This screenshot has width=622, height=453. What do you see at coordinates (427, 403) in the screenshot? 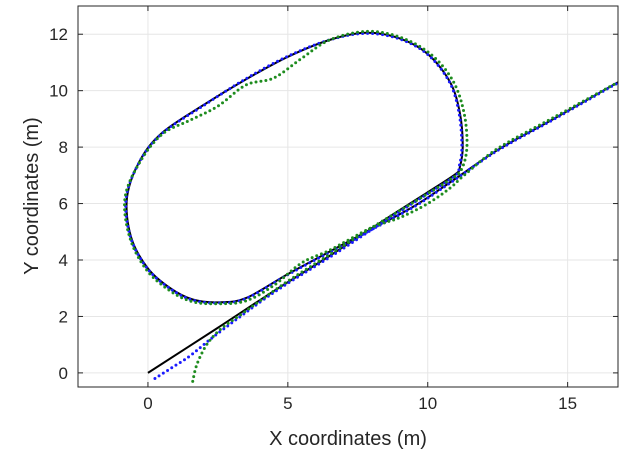
I see `x-tick-label: 10` at bounding box center [427, 403].